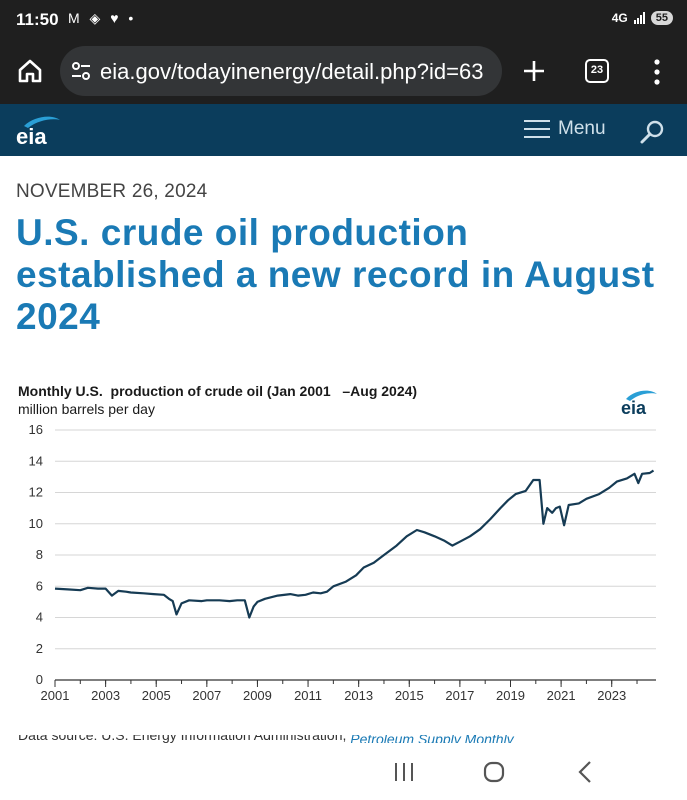 Image resolution: width=687 pixels, height=800 pixels. Describe the element at coordinates (611, 695) in the screenshot. I see `x-tick-label: 2023` at that location.